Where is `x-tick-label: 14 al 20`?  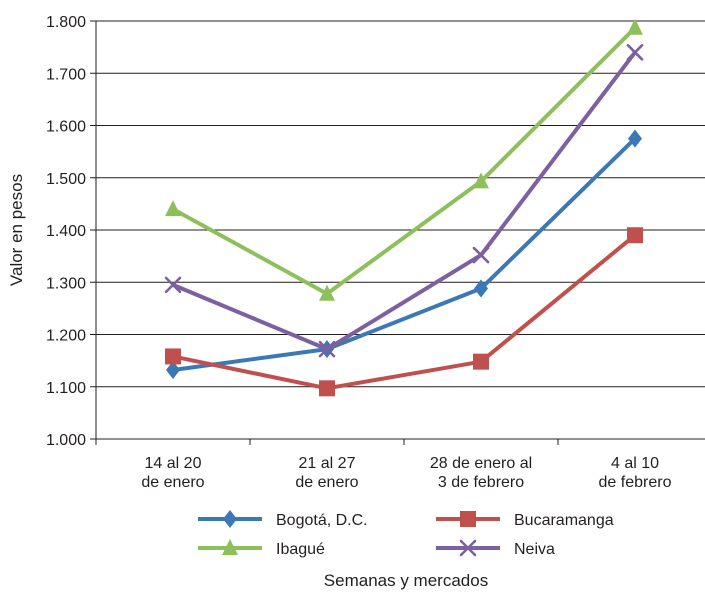
x-tick-label: 14 al 20 is located at coordinates (173, 463).